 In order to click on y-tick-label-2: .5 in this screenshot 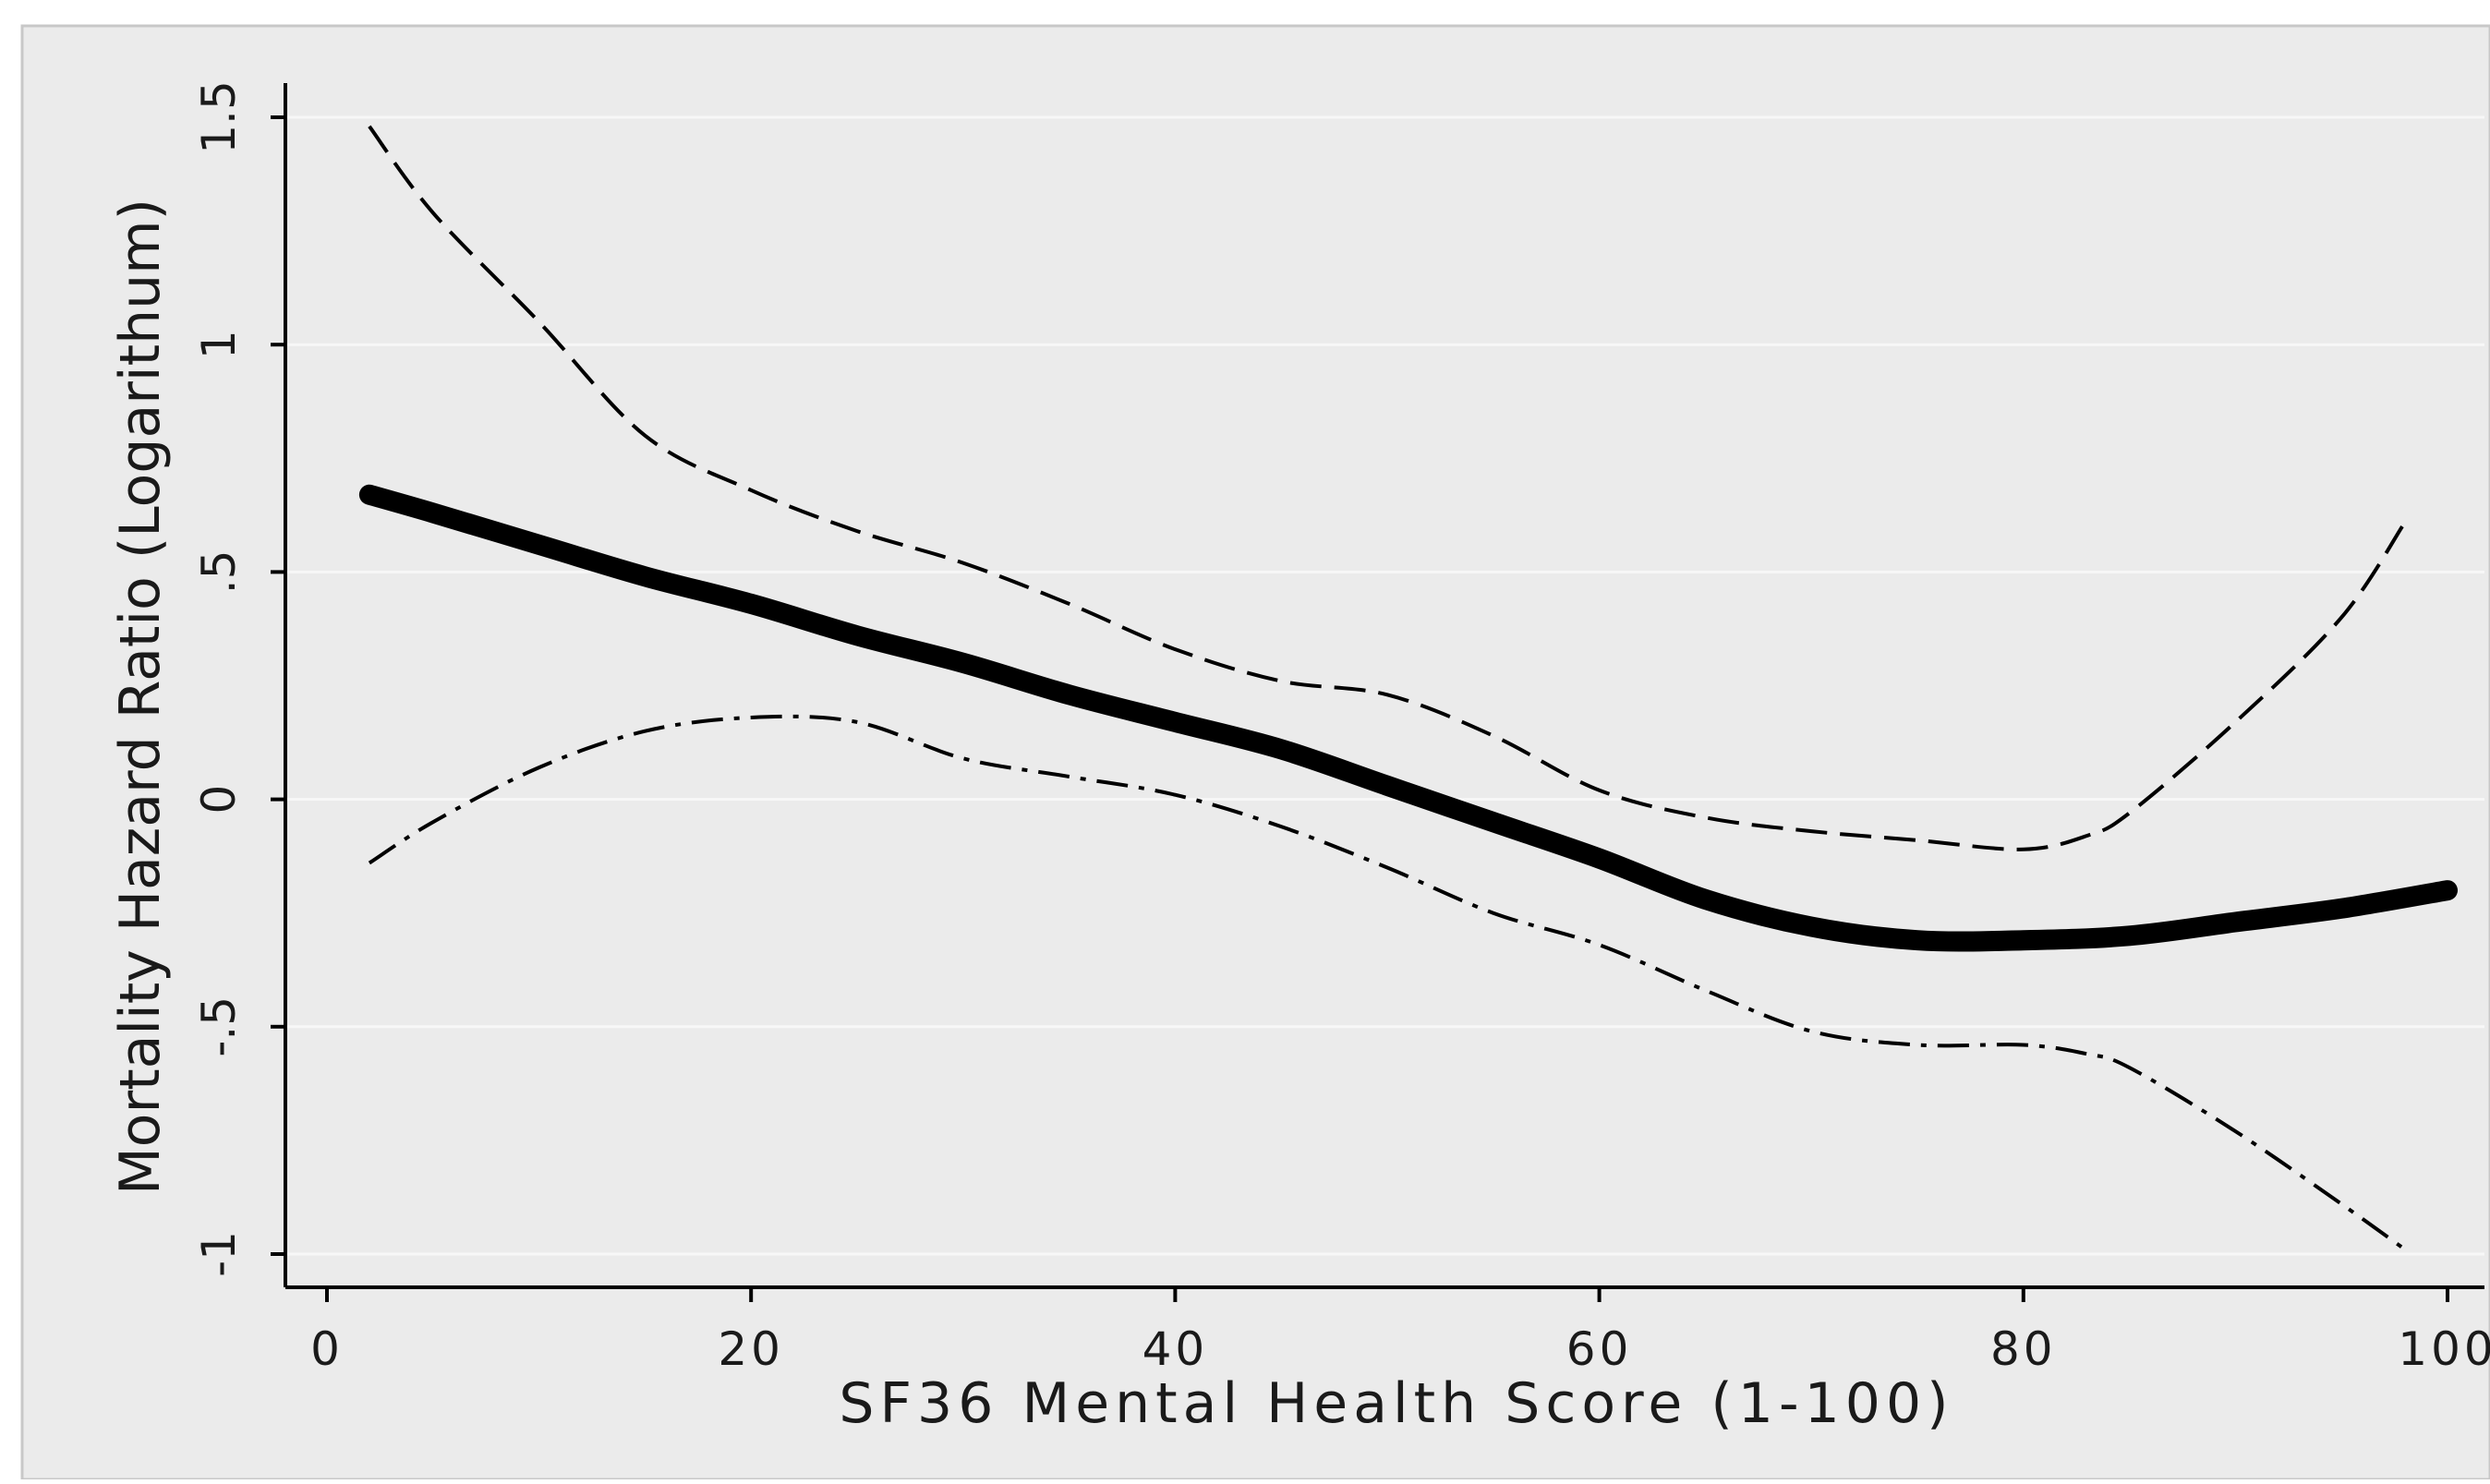, I will do `click(219, 572)`.